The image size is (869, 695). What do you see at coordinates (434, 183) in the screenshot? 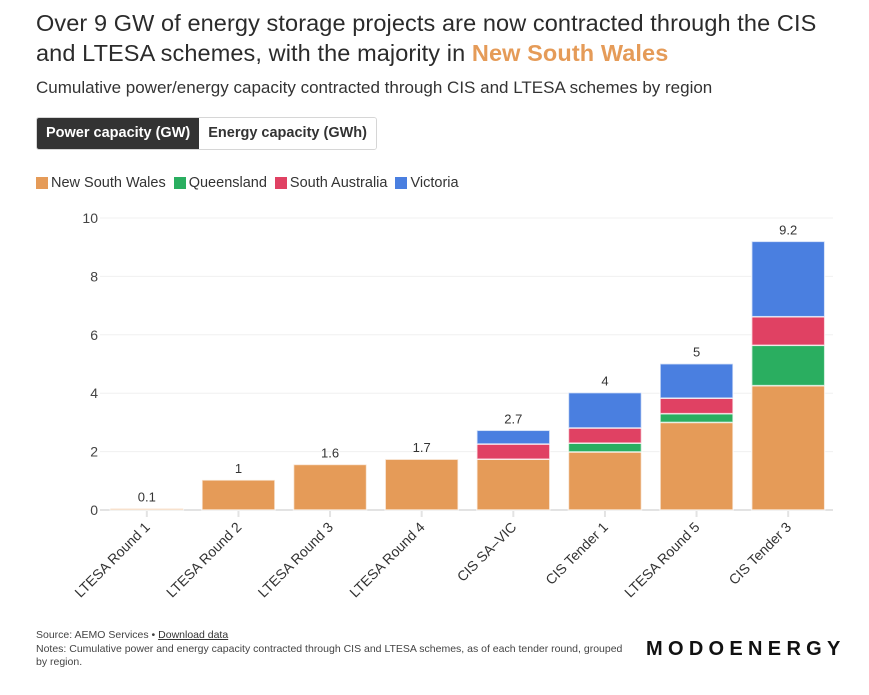
I see `legend-label-vic: Victoria` at bounding box center [434, 183].